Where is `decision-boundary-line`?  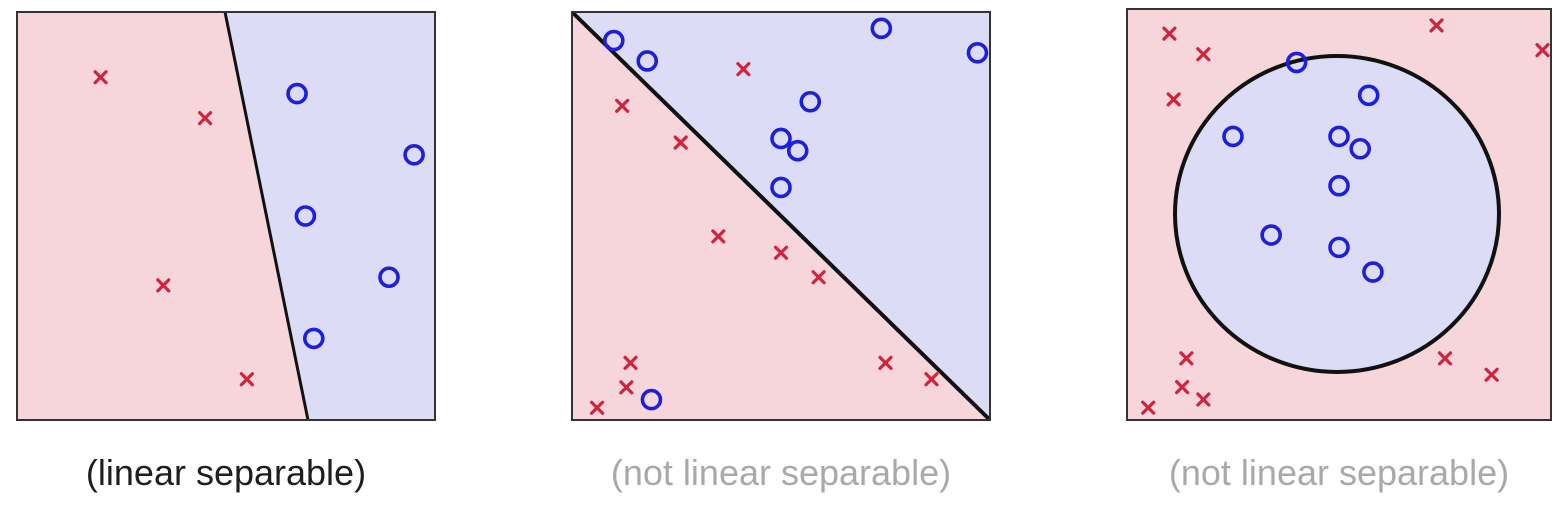
decision-boundary-line is located at coordinates (266, 216).